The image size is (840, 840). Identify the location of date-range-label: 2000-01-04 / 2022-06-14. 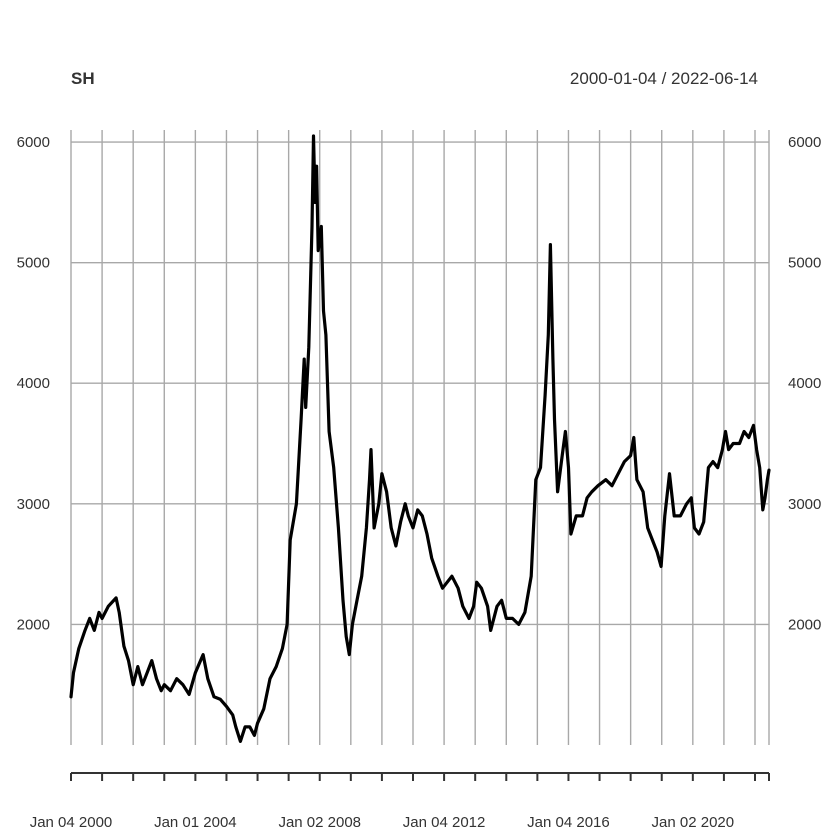
(664, 78).